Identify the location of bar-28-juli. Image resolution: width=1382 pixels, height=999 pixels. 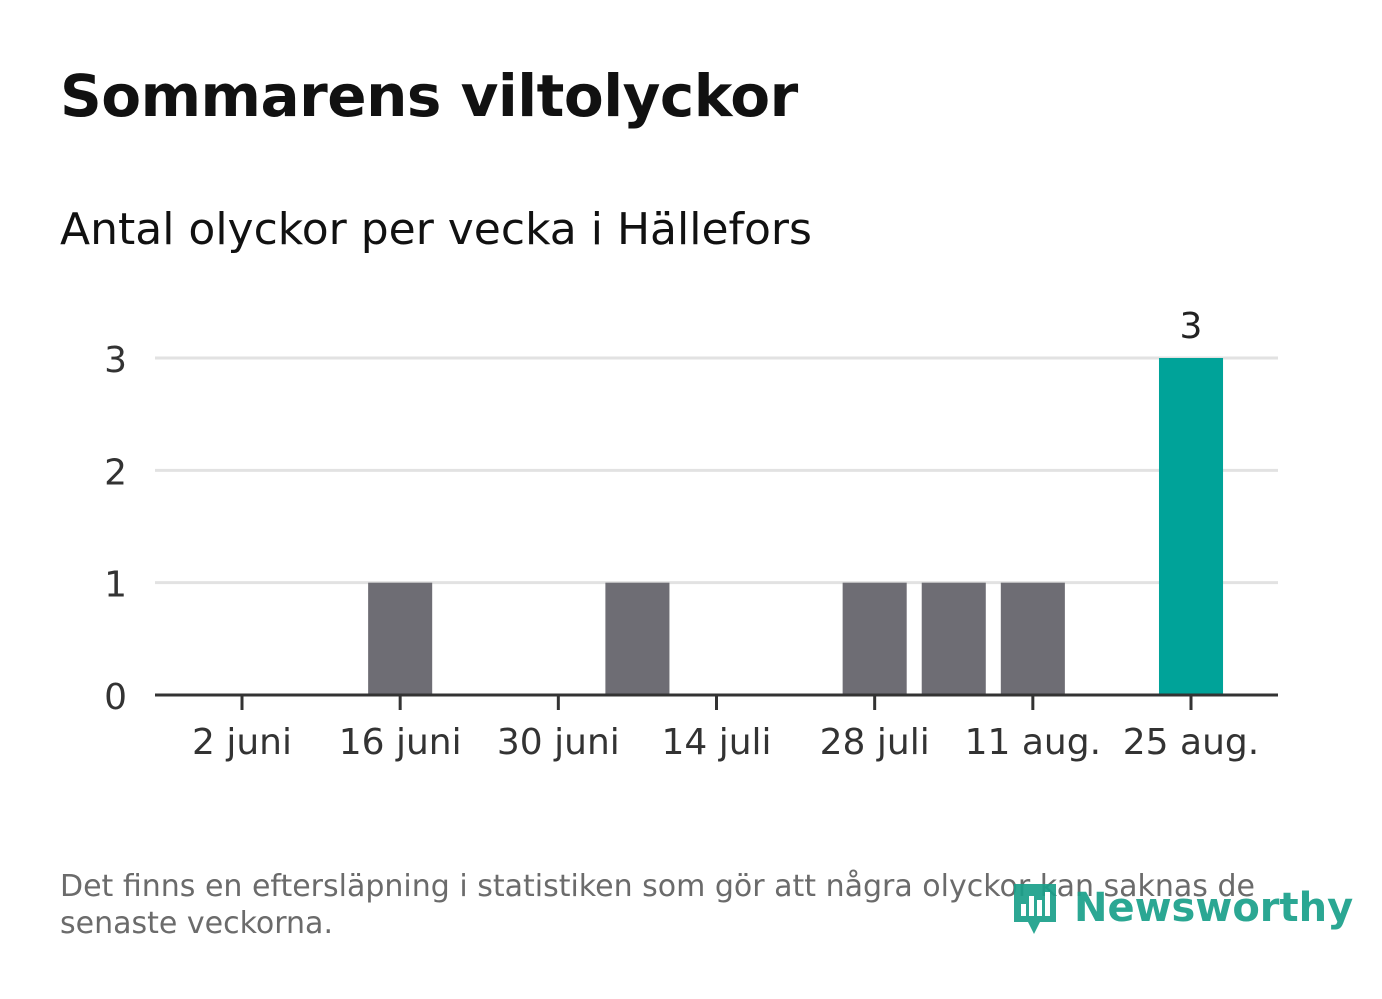
(874, 638).